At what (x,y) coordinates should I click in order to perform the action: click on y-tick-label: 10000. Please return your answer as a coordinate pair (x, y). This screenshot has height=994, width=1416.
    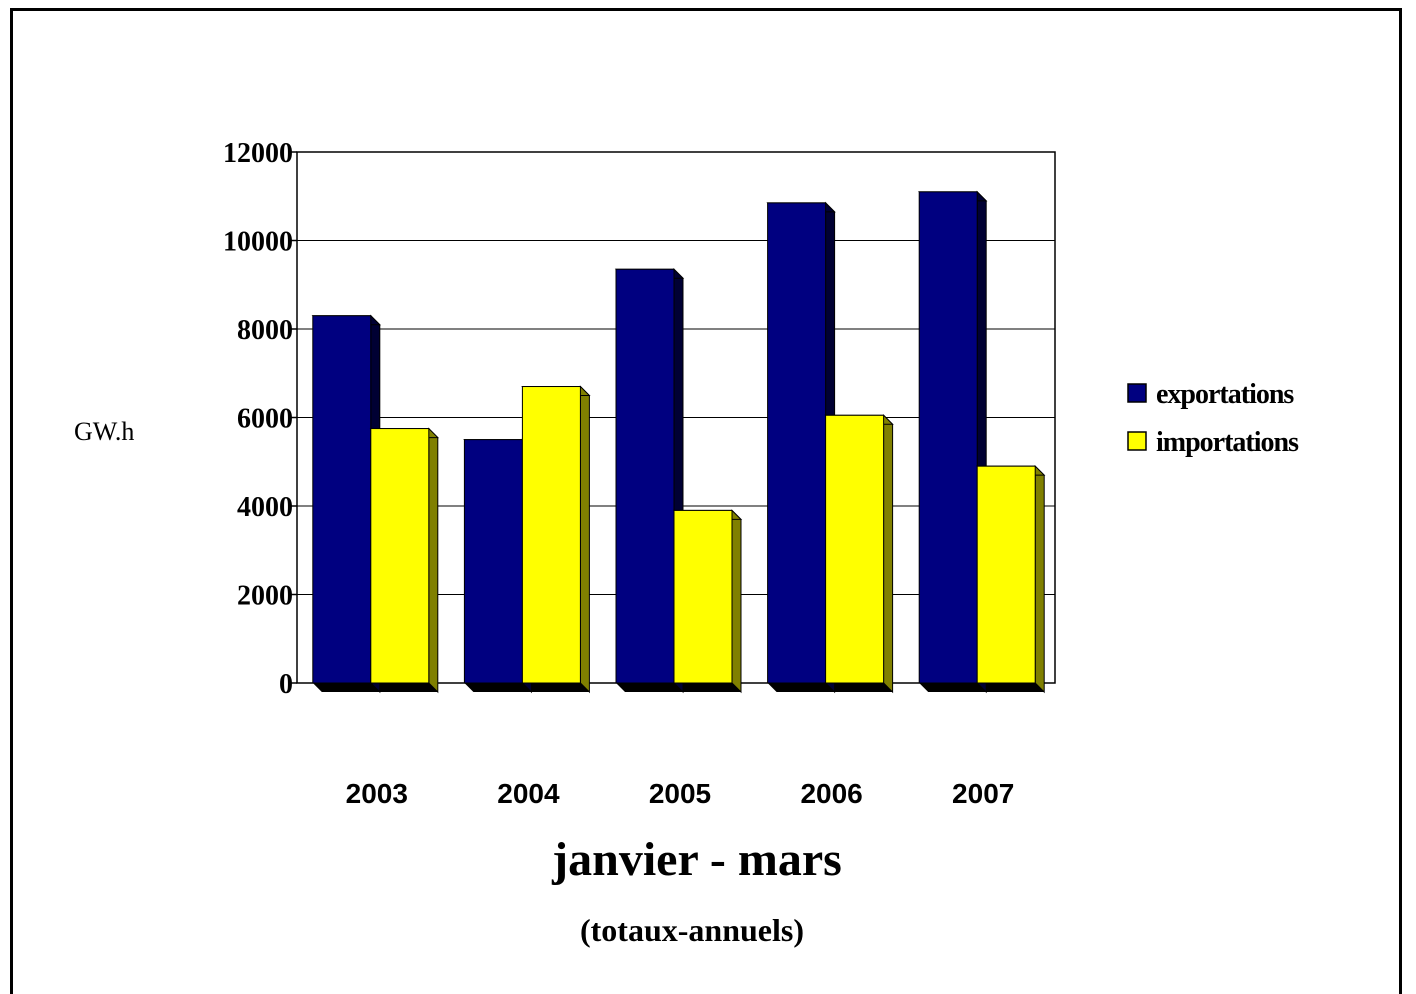
    Looking at the image, I should click on (258, 242).